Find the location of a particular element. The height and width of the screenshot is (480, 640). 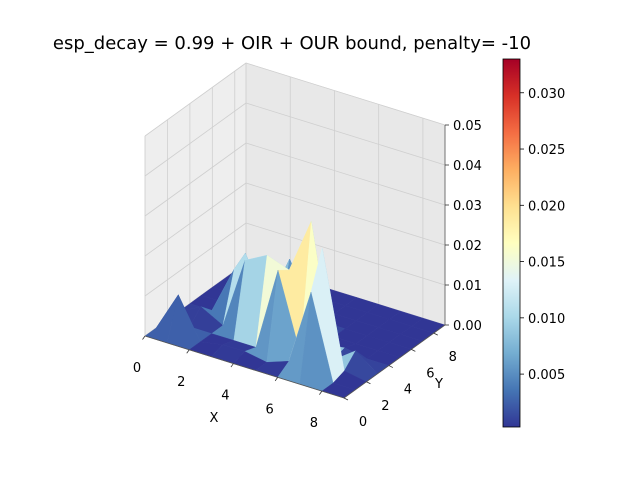

colorbar-tick-label: 0.025 is located at coordinates (546, 150).